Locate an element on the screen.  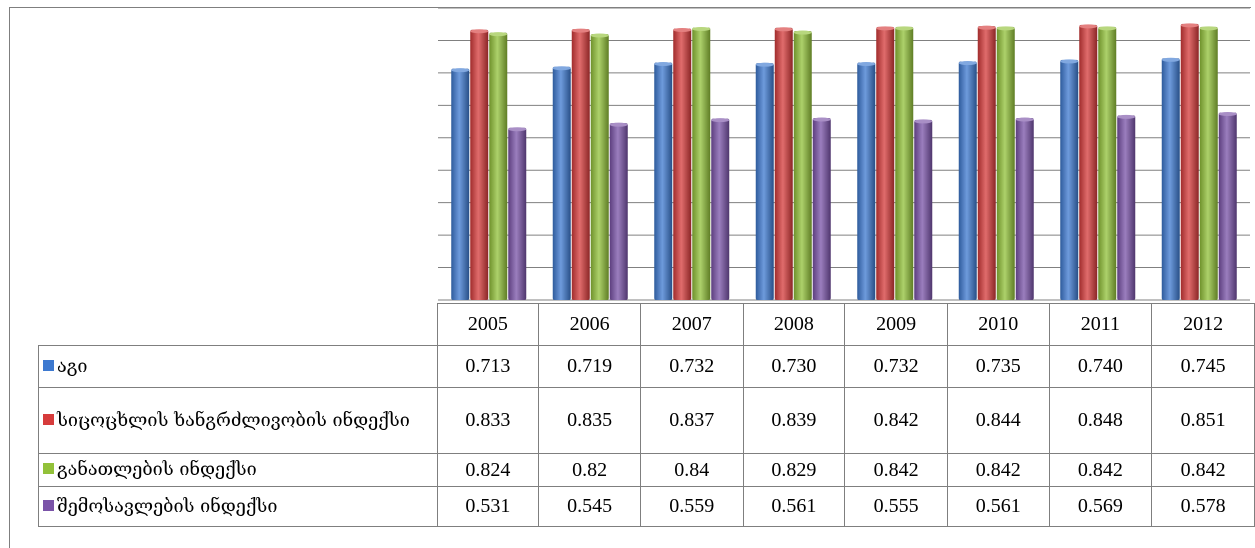
series-label: შემოსავლების ინდექსი is located at coordinates (167, 506).